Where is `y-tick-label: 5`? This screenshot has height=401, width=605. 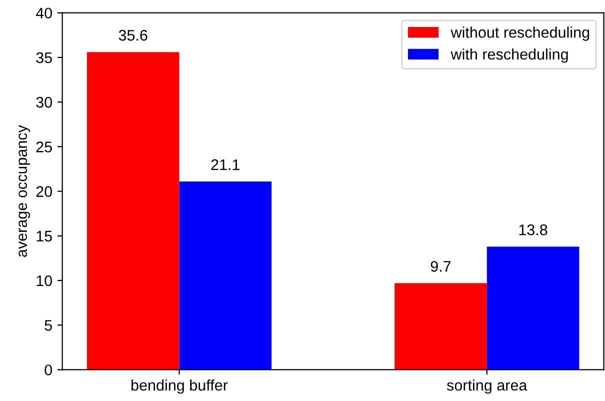
y-tick-label: 5 is located at coordinates (48, 325).